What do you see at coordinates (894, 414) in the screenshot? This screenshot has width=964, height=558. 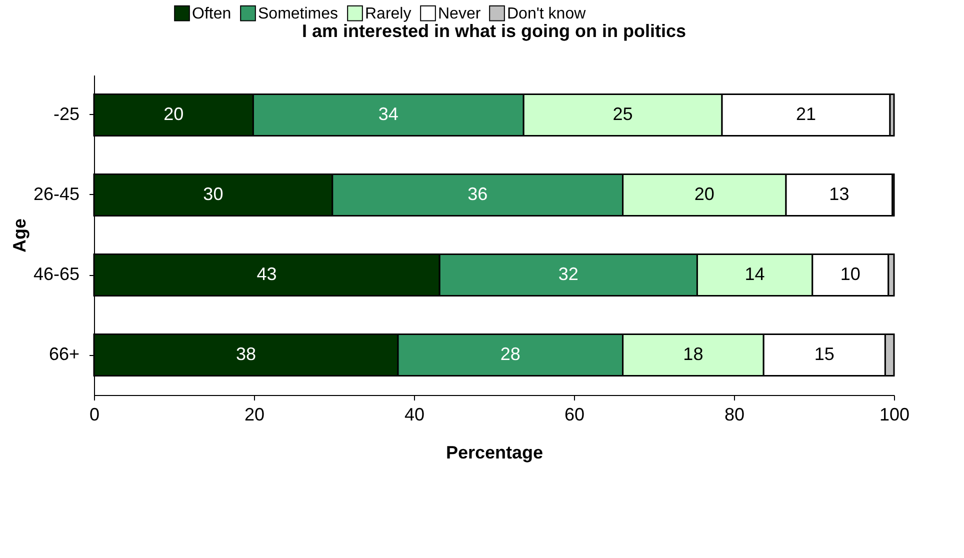 I see `x-tick-label: 100` at bounding box center [894, 414].